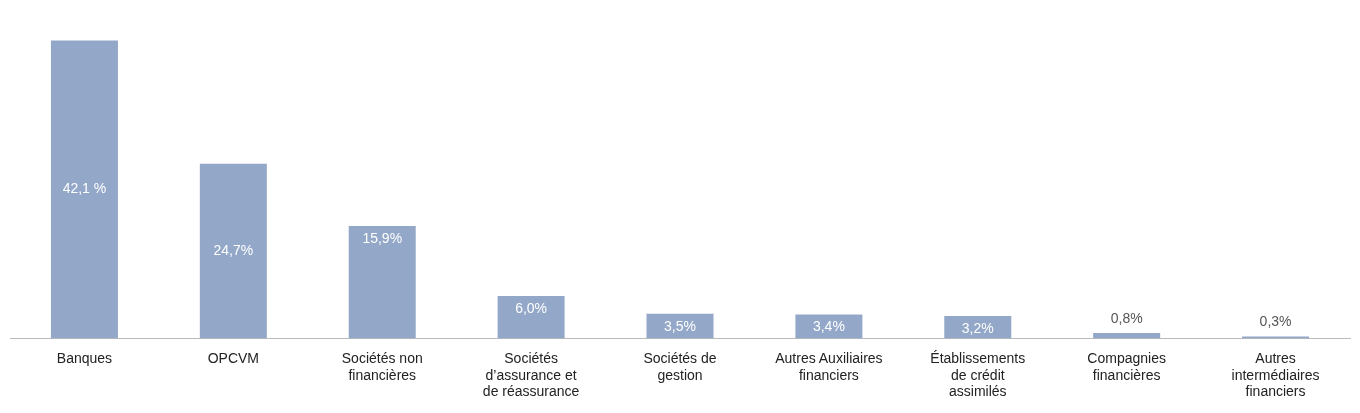 The image size is (1360, 413). Describe the element at coordinates (828, 326) in the screenshot. I see `data-label: 3,4%` at that location.